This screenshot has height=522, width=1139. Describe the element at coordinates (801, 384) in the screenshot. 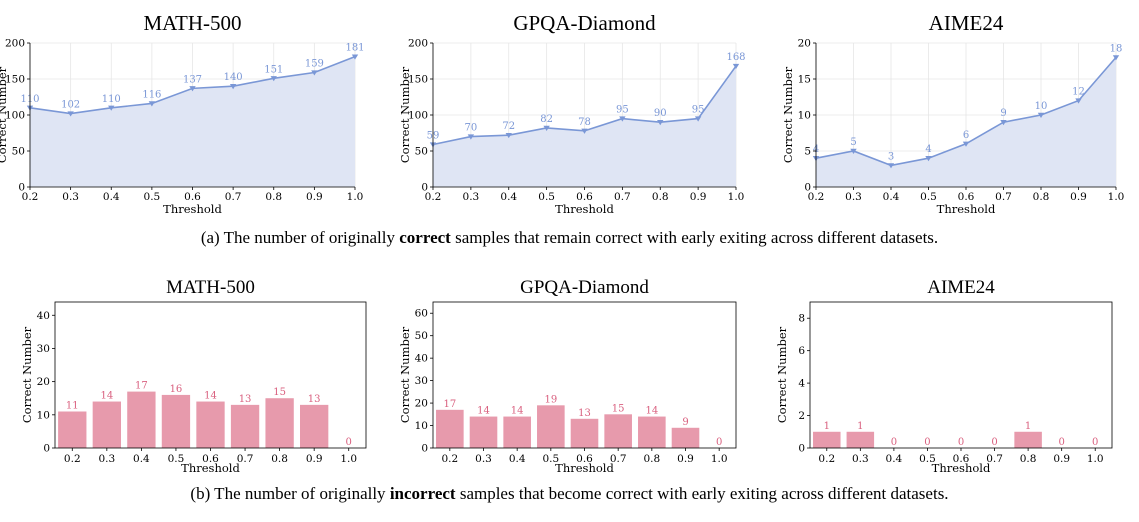

I see `y-tick-label: 4` at that location.